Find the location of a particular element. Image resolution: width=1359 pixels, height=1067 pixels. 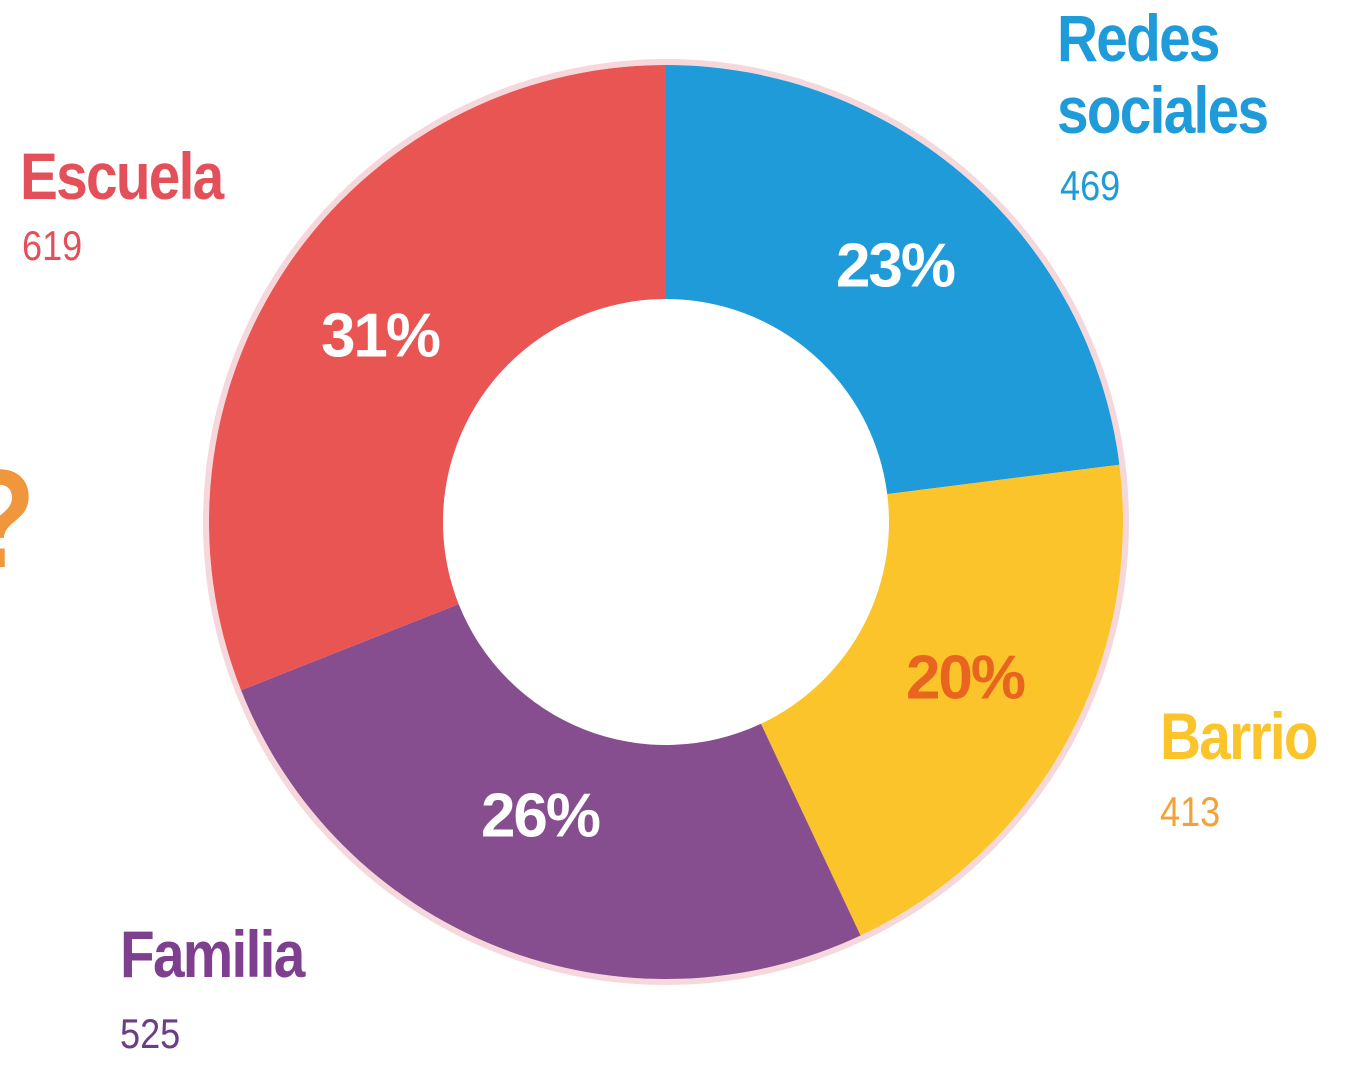

value-label: 26% is located at coordinates (540, 815).